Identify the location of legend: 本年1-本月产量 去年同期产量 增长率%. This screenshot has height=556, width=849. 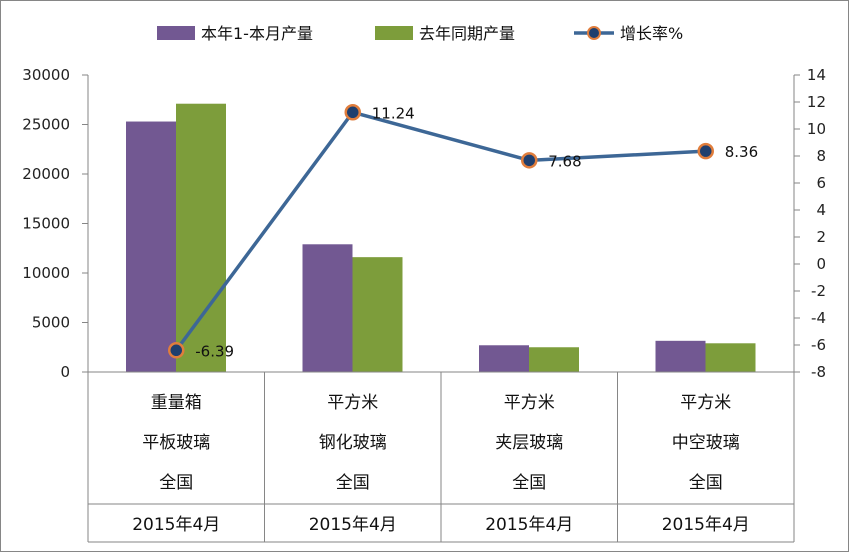
(420, 33).